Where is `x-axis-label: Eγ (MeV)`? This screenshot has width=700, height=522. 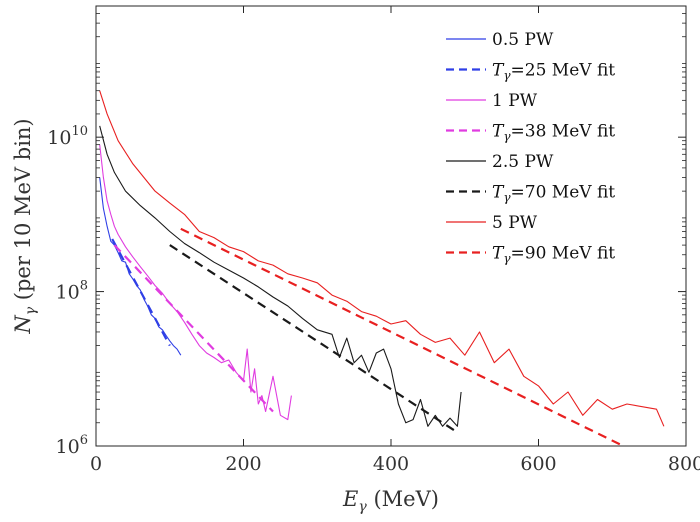
x-axis-label: Eγ (MeV) is located at coordinates (390, 501).